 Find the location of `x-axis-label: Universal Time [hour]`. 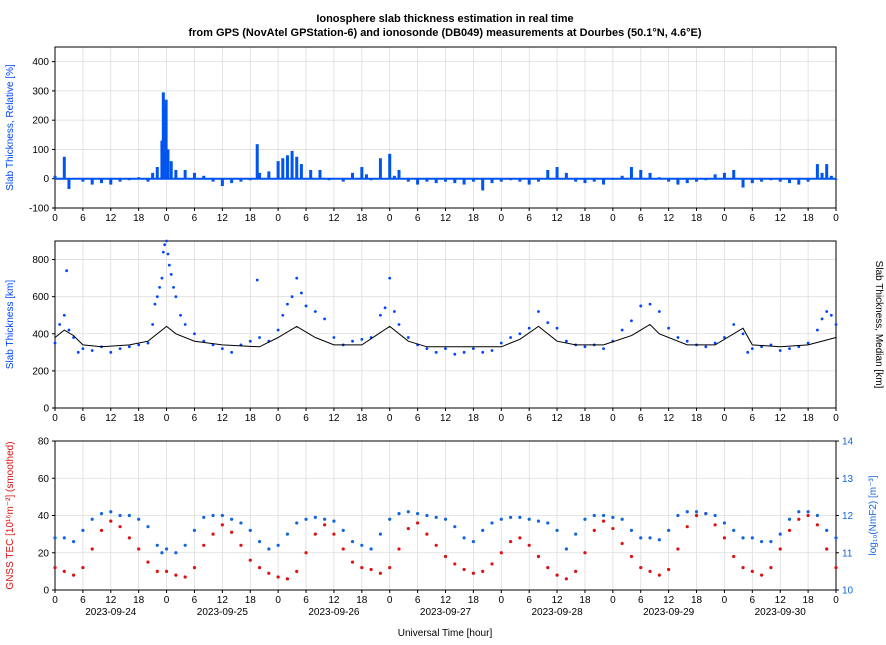

x-axis-label: Universal Time [hour] is located at coordinates (445, 633).